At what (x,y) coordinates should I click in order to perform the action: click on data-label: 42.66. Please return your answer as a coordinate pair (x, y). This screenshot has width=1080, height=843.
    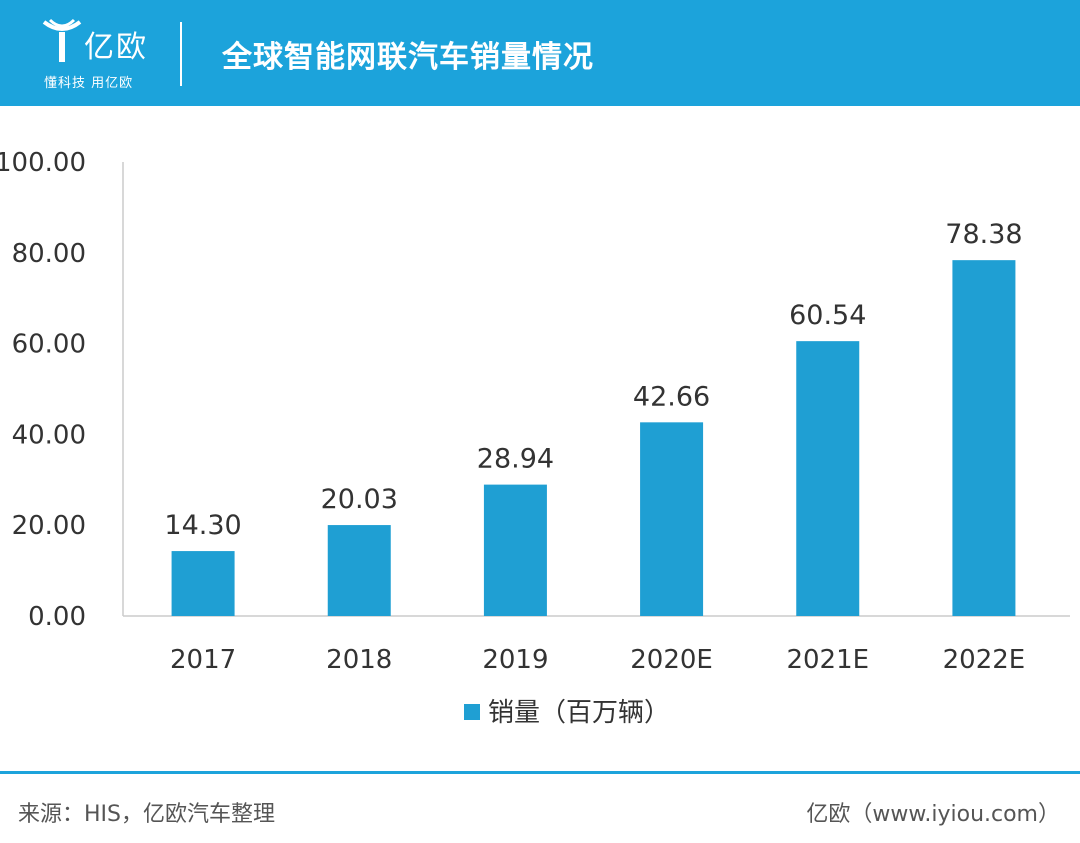
    Looking at the image, I should click on (671, 396).